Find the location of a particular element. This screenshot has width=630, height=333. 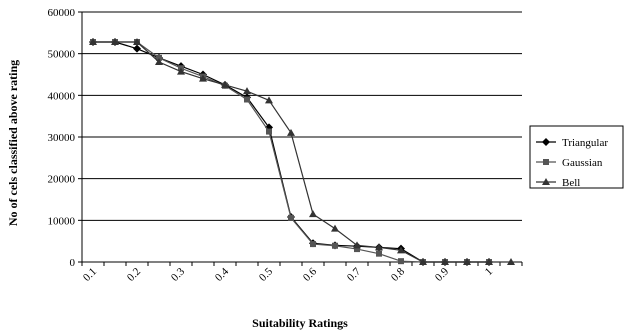

x-tick-label: 0.7 is located at coordinates (354, 274).